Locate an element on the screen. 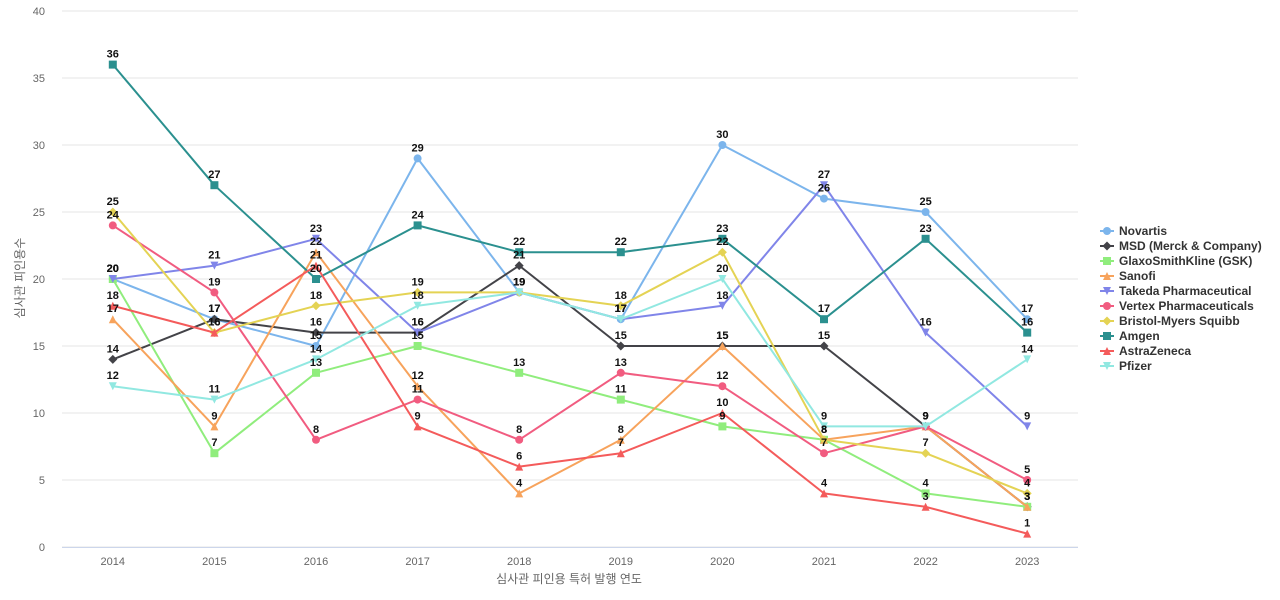 Image resolution: width=1280 pixels, height=600 pixels. legend-item: Novartis is located at coordinates (1133, 231).